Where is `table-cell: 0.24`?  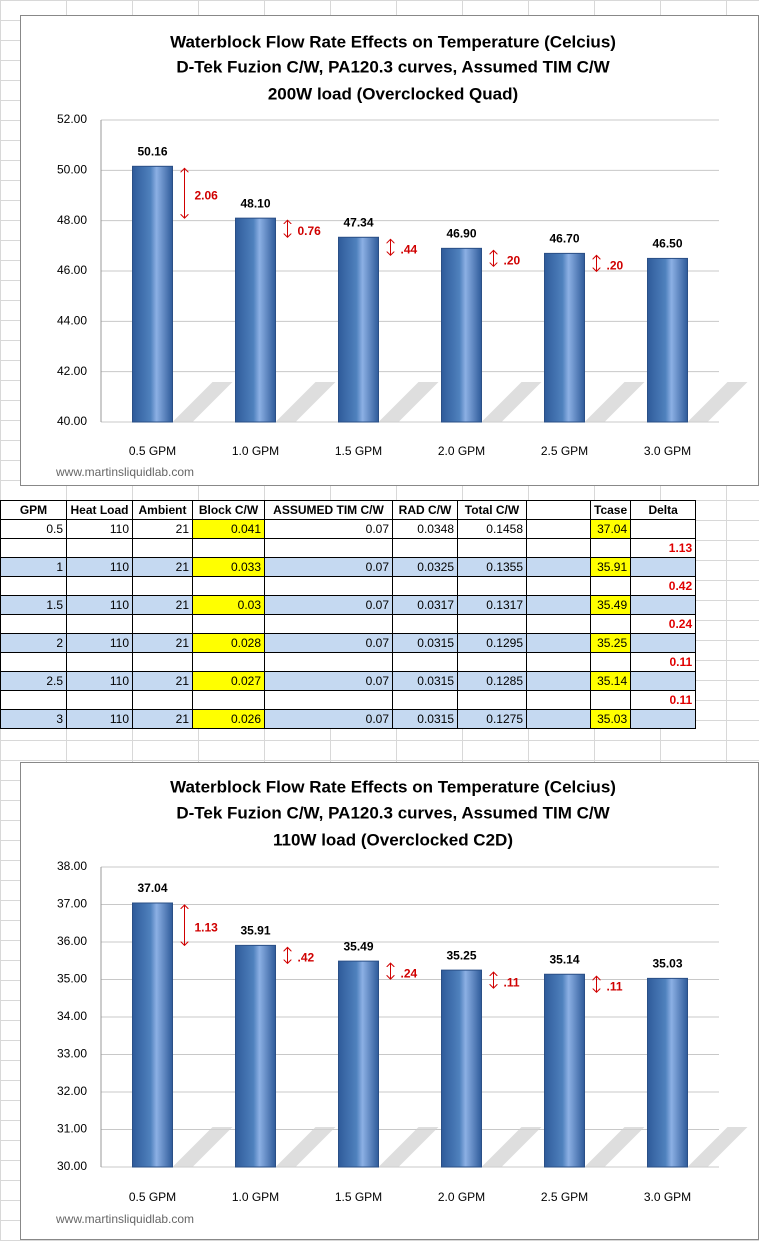 table-cell: 0.24 is located at coordinates (663, 624).